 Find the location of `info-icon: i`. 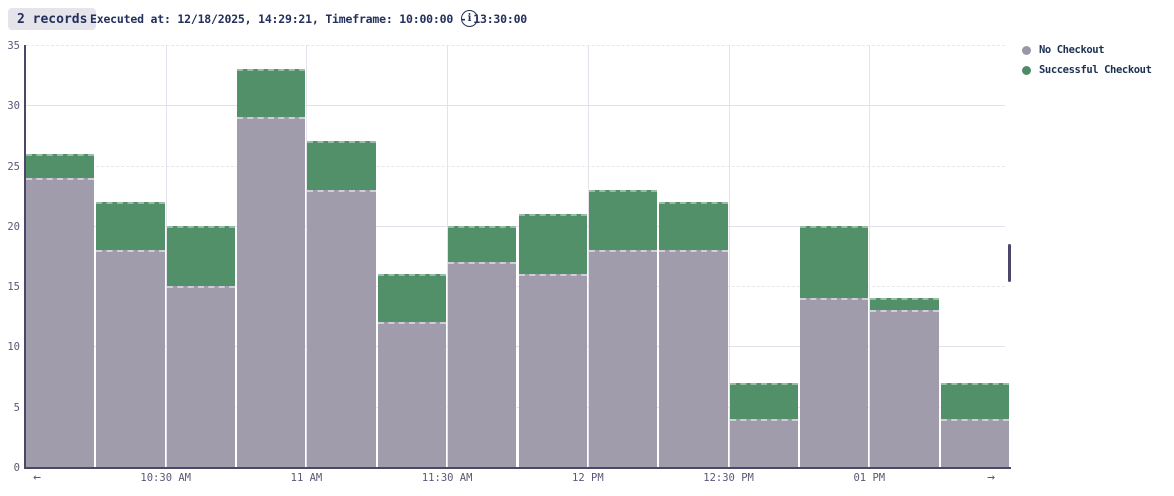

info-icon: i is located at coordinates (469, 18).